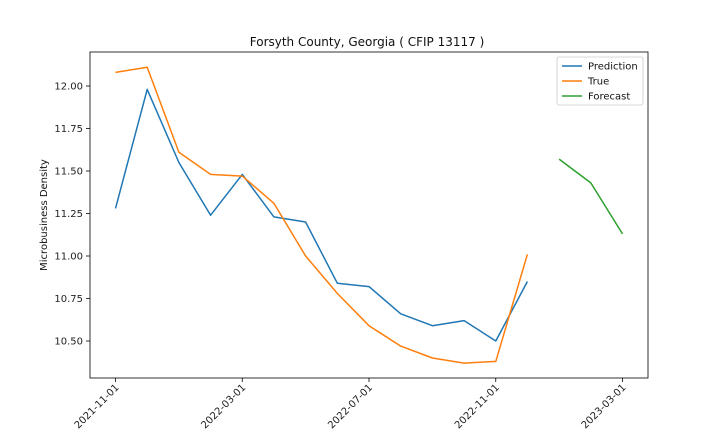 The width and height of the screenshot is (720, 432). I want to click on legend-label-prediction: Prediction, so click(613, 67).